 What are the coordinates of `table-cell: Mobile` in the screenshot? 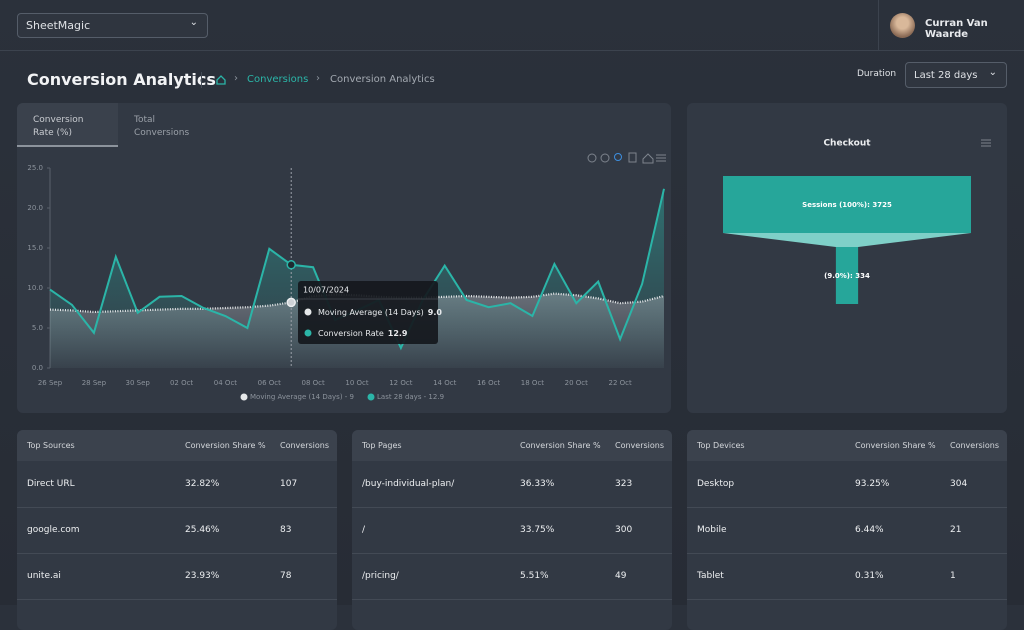 It's located at (712, 530).